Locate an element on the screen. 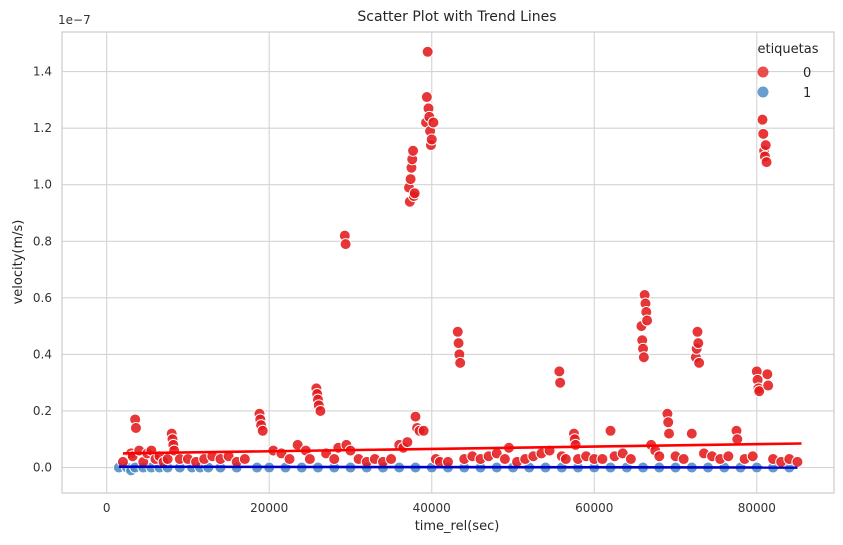 The height and width of the screenshot is (545, 843). legend-label-0: 0 is located at coordinates (807, 73).